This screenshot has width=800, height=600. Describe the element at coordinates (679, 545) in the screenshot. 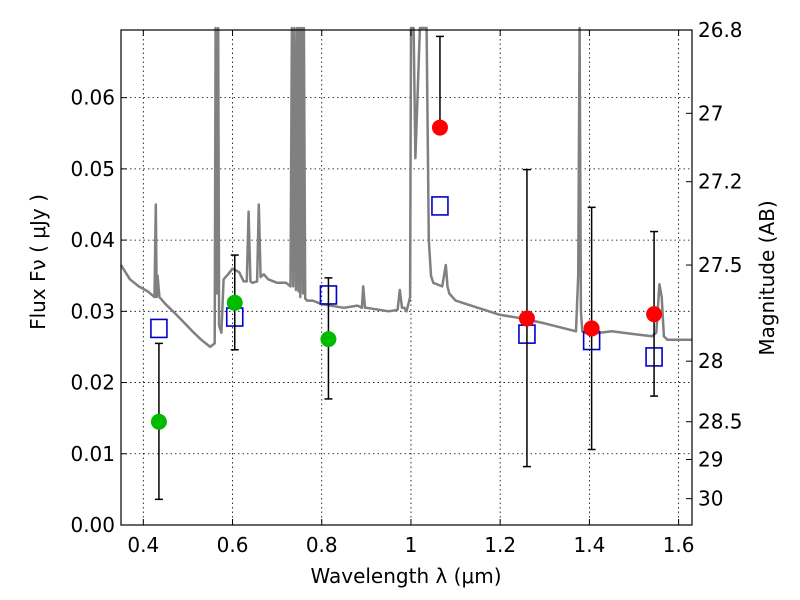

I see `x-tick-label: 1.6` at that location.